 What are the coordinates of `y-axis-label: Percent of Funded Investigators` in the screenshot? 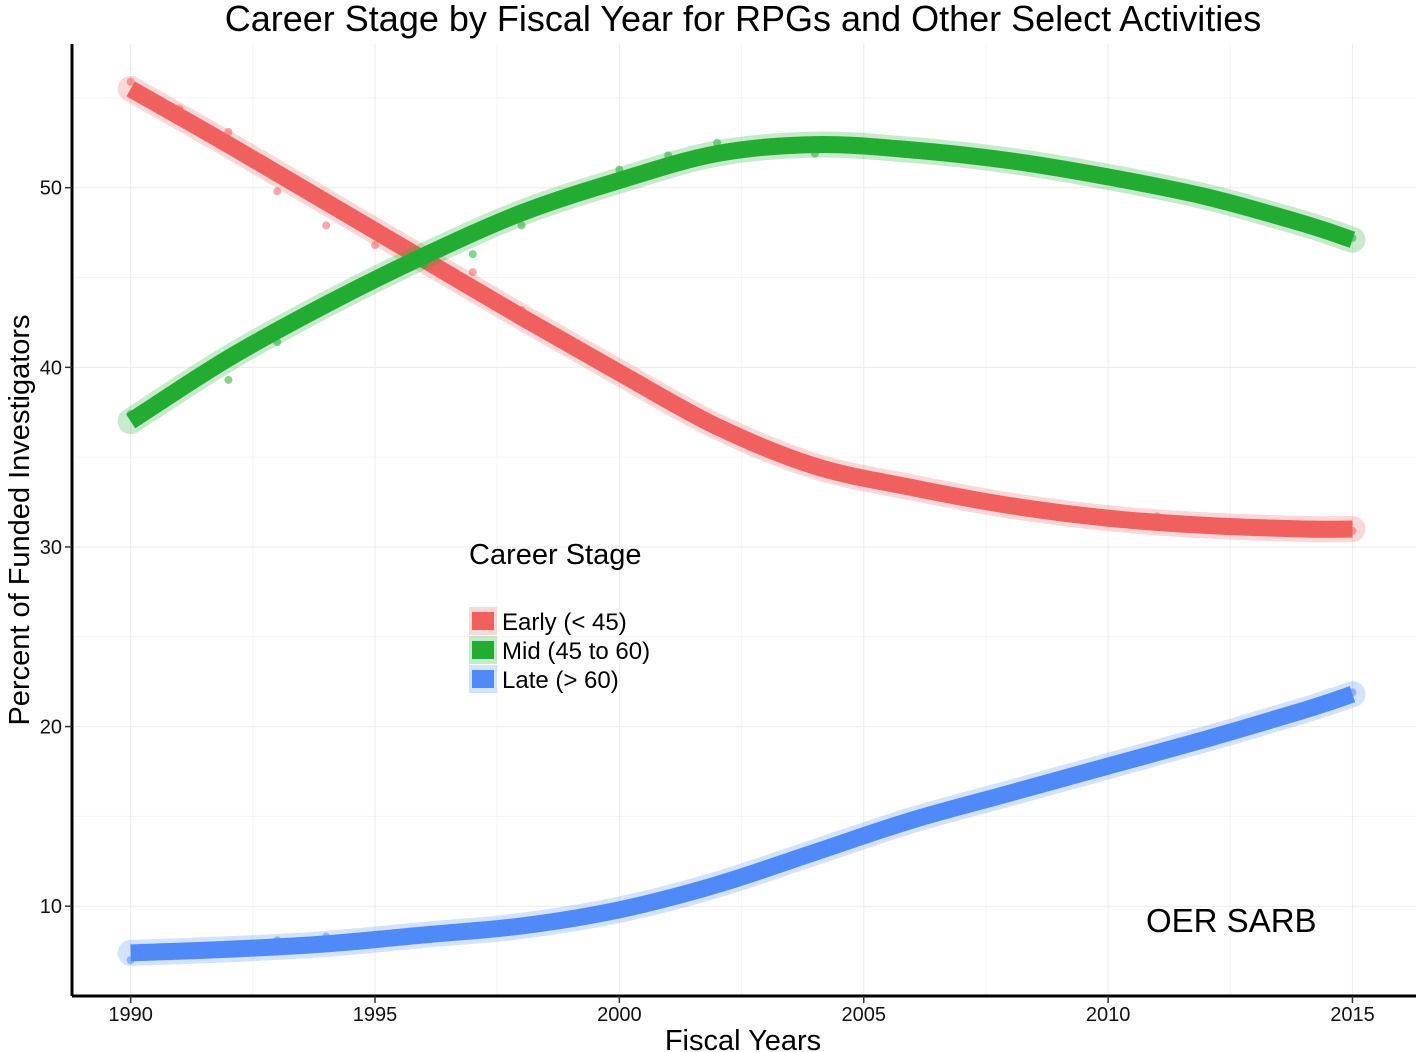 It's located at (20, 519).